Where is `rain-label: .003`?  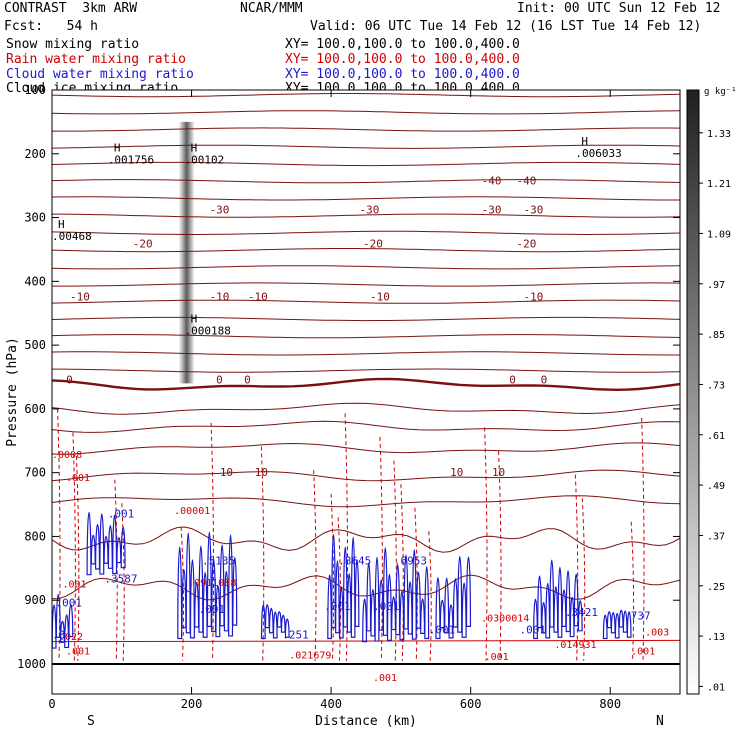
rain-label: .003 is located at coordinates (657, 632).